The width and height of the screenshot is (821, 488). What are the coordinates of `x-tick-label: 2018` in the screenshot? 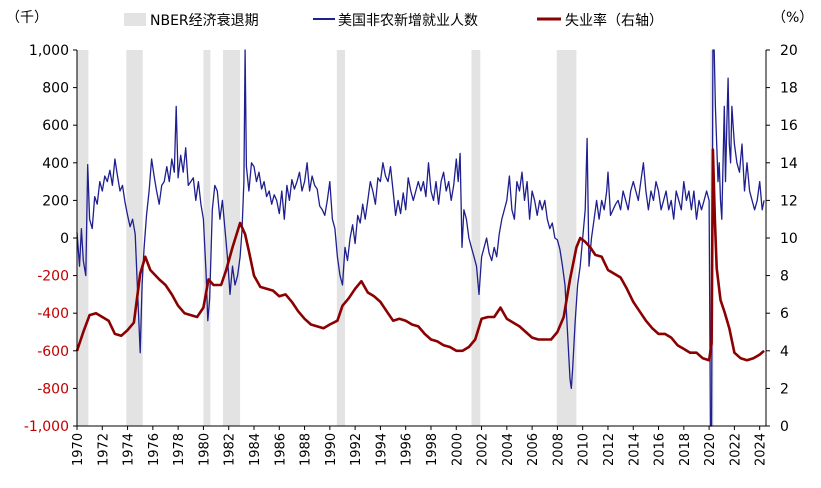 It's located at (685, 449).